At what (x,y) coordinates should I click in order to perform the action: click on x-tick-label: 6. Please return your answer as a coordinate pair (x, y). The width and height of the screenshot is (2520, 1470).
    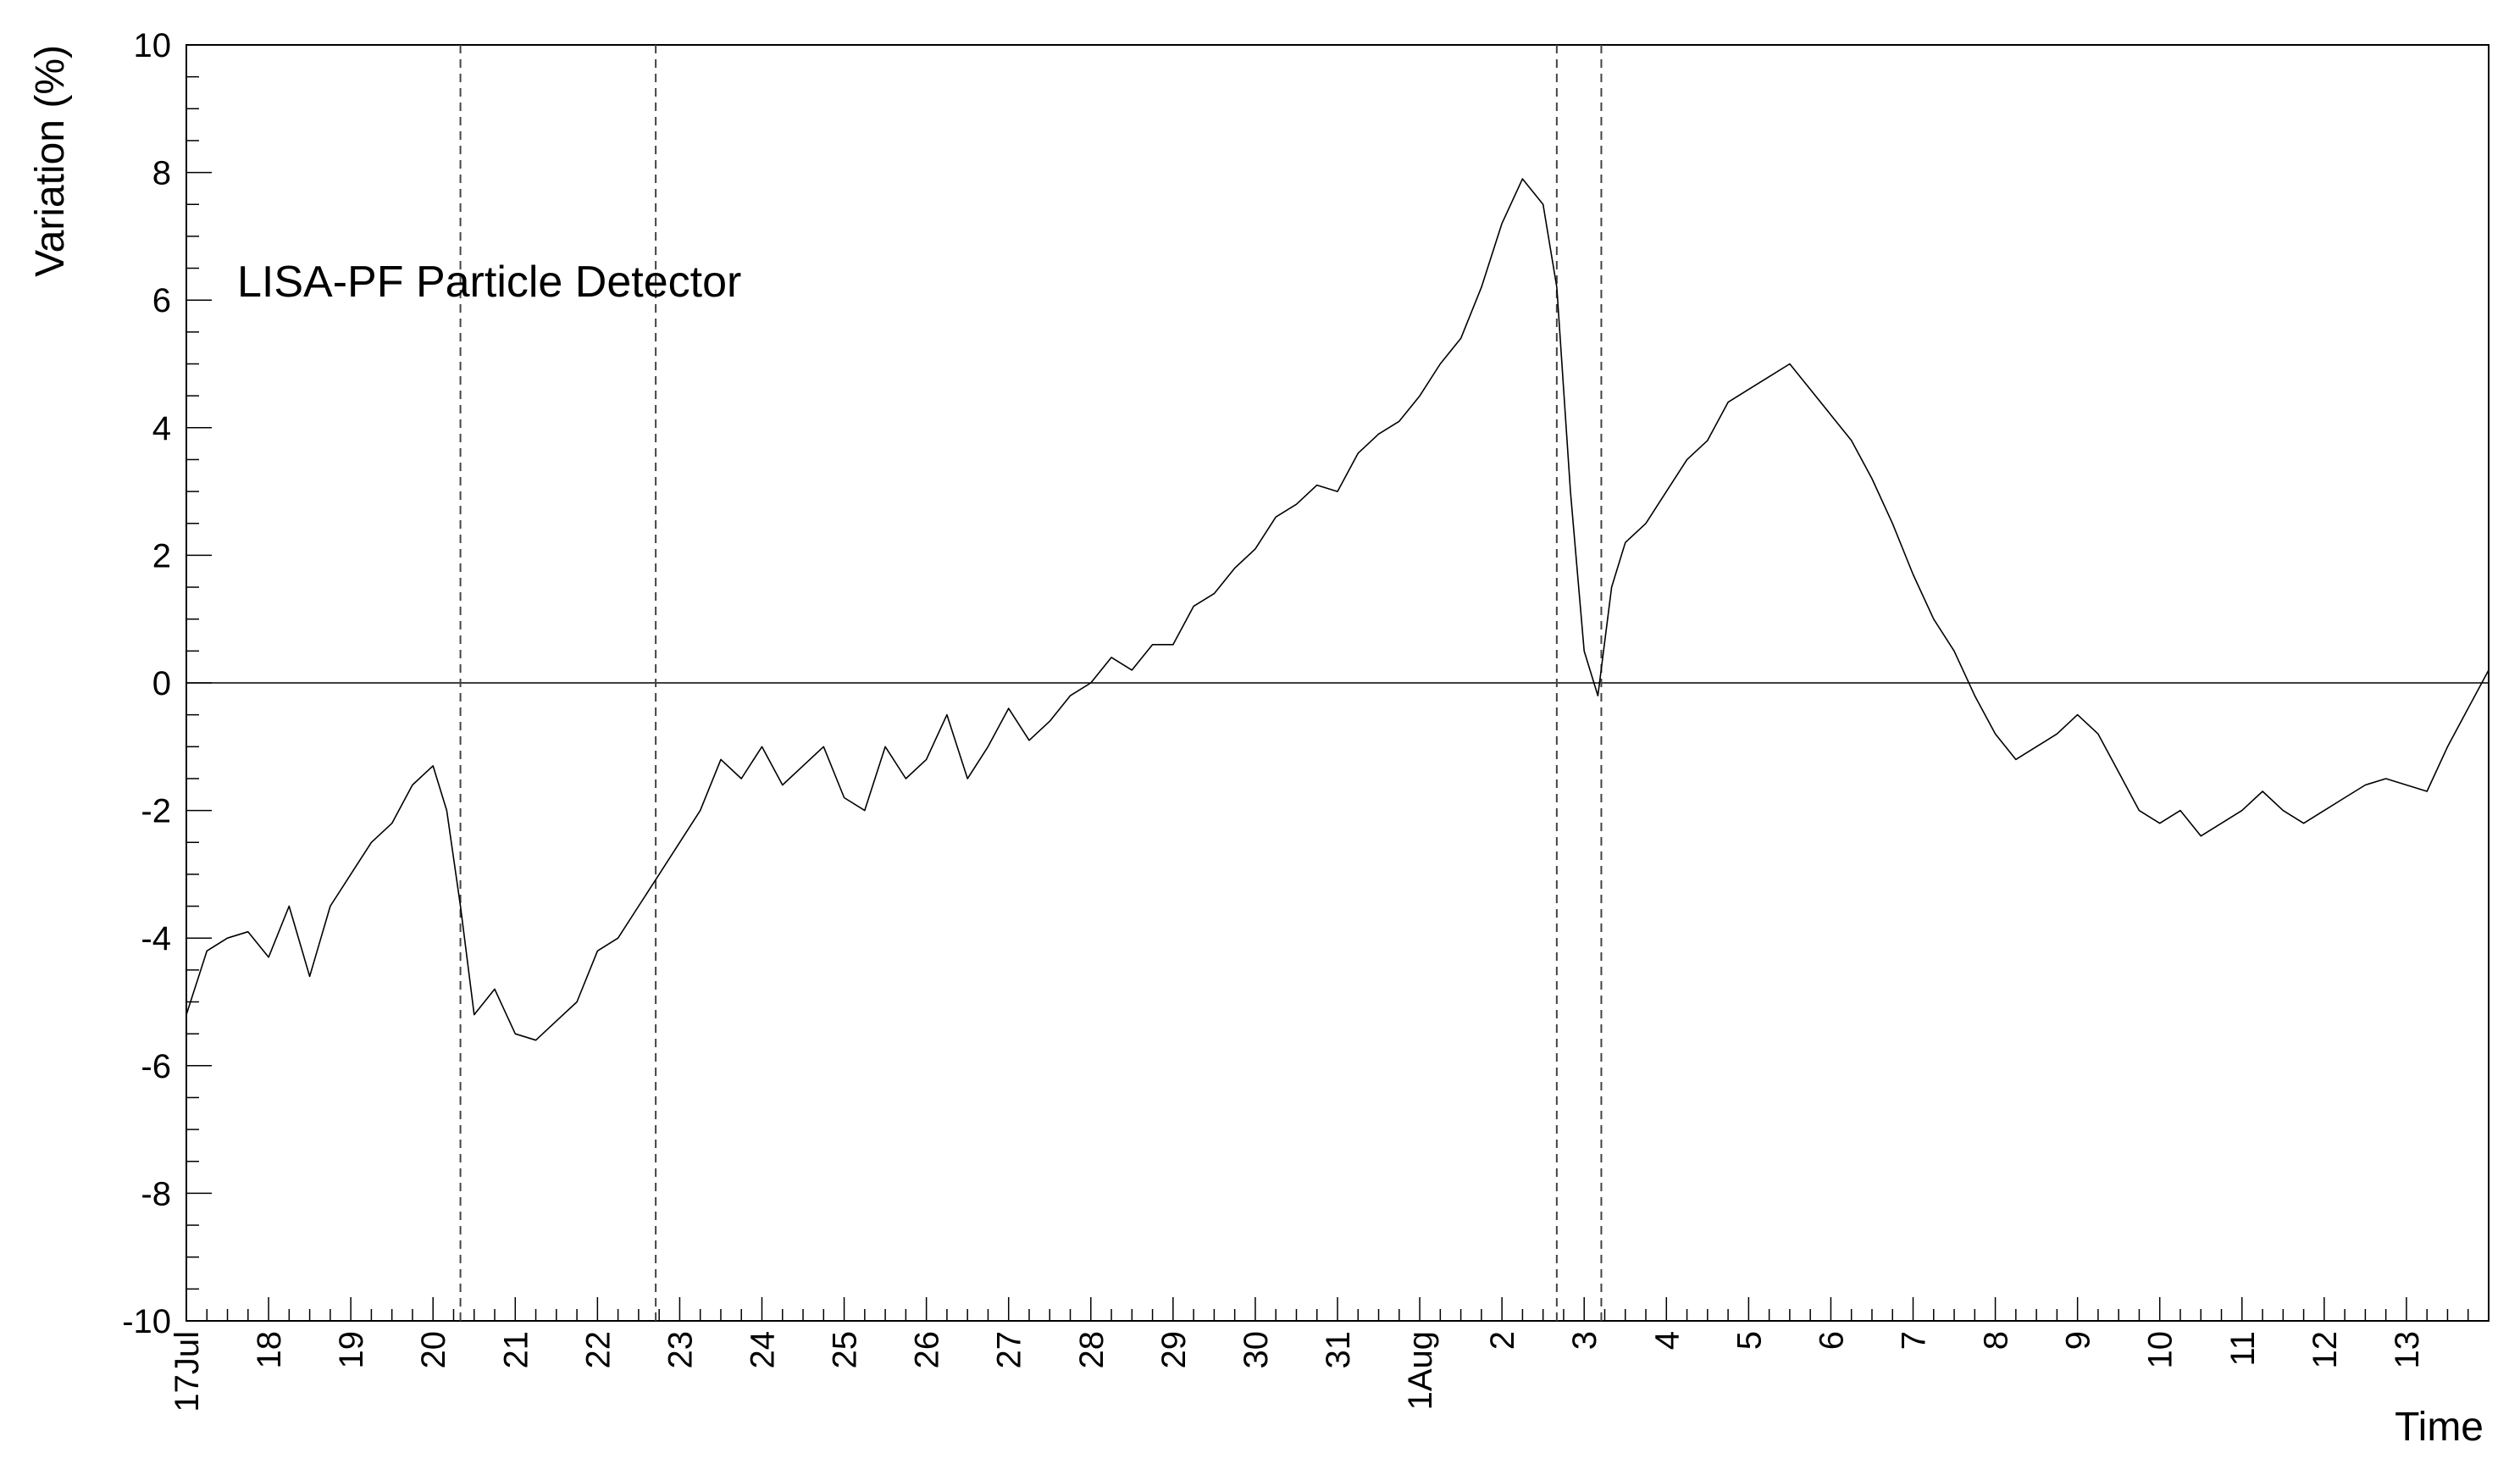
    Looking at the image, I should click on (1831, 1340).